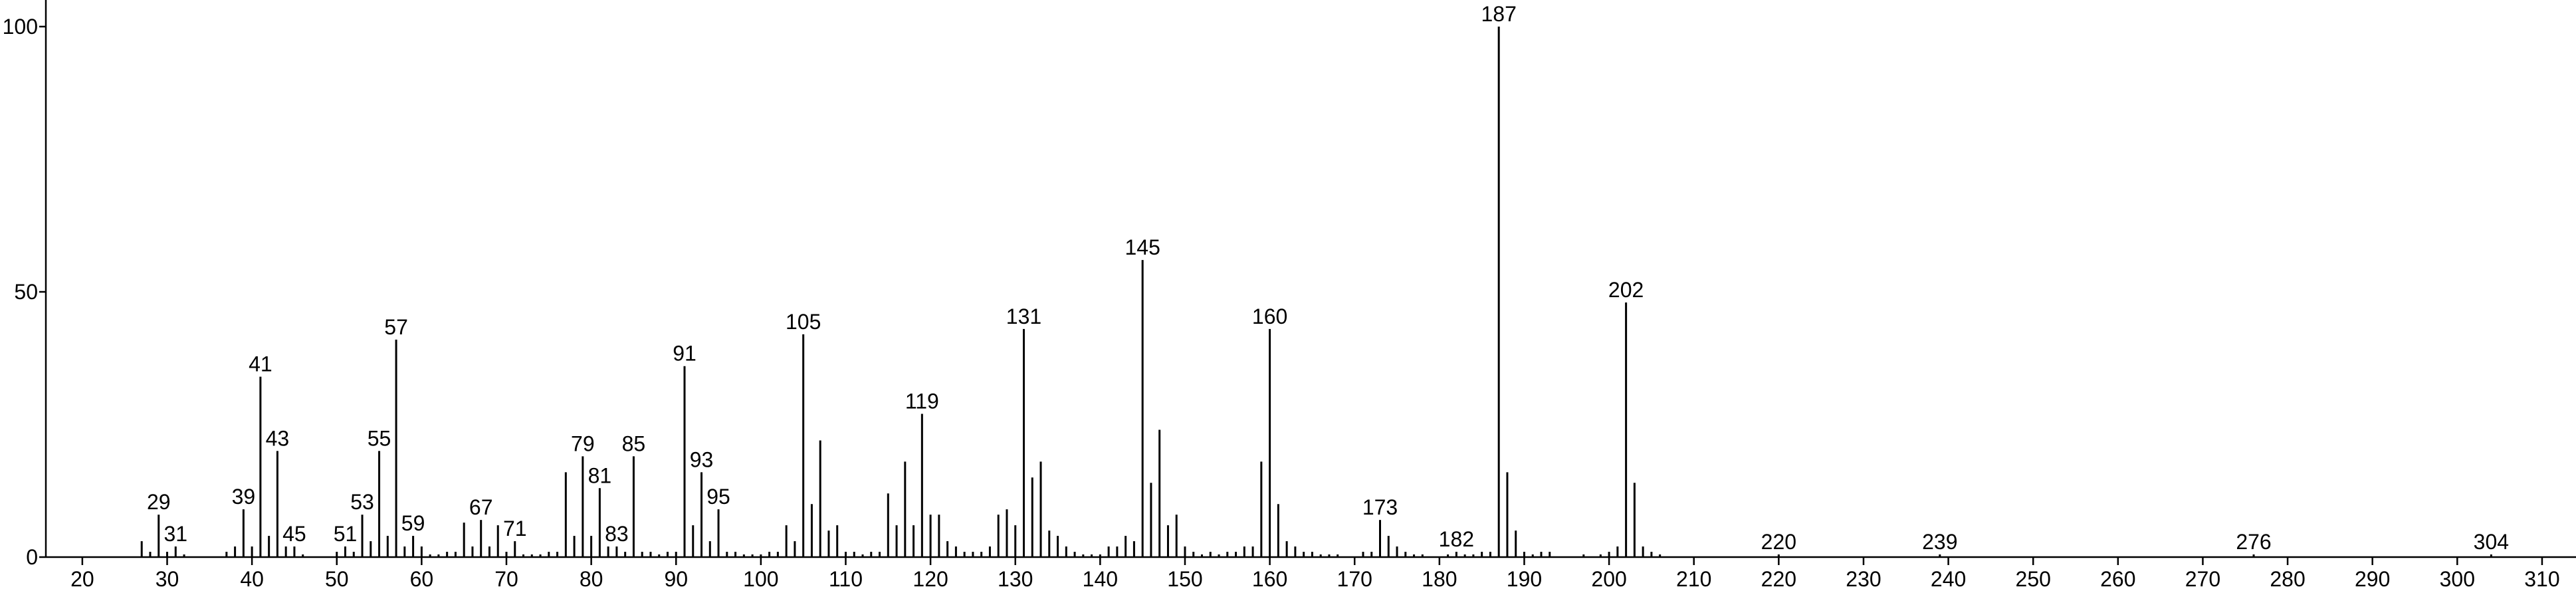 The width and height of the screenshot is (2576, 593). Describe the element at coordinates (1439, 579) in the screenshot. I see `x-tick-label: 180` at that location.